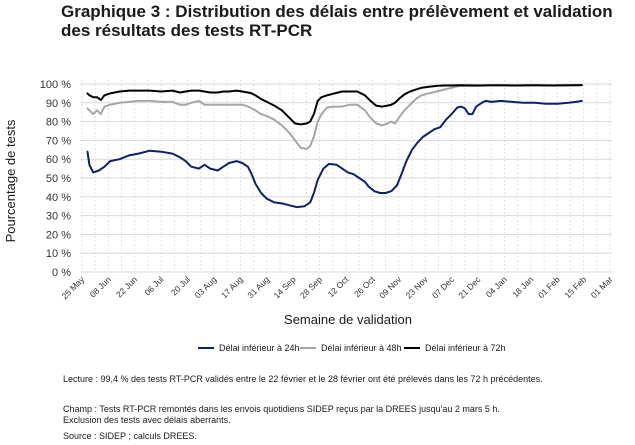 Image resolution: width=635 pixels, height=445 pixels. I want to click on x-tick-label: 17 Aug, so click(232, 287).